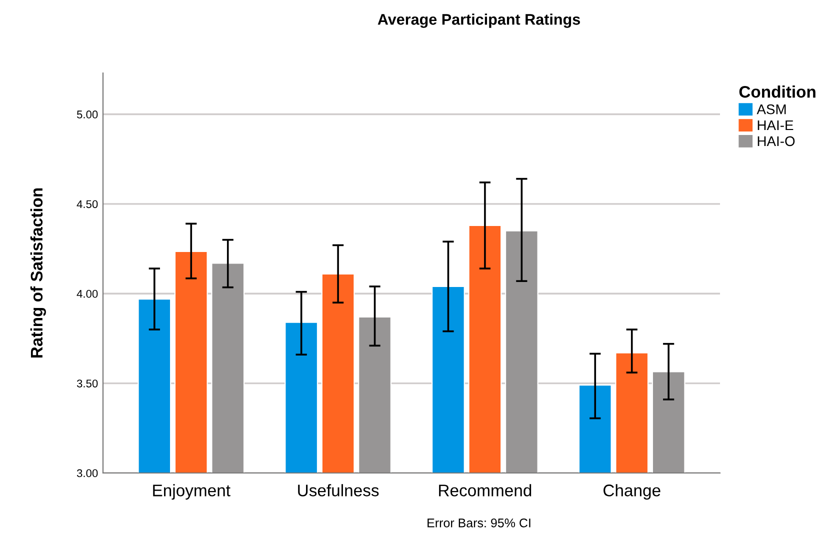 This screenshot has width=819, height=534. I want to click on x-tick-label: Usefulness, so click(338, 490).